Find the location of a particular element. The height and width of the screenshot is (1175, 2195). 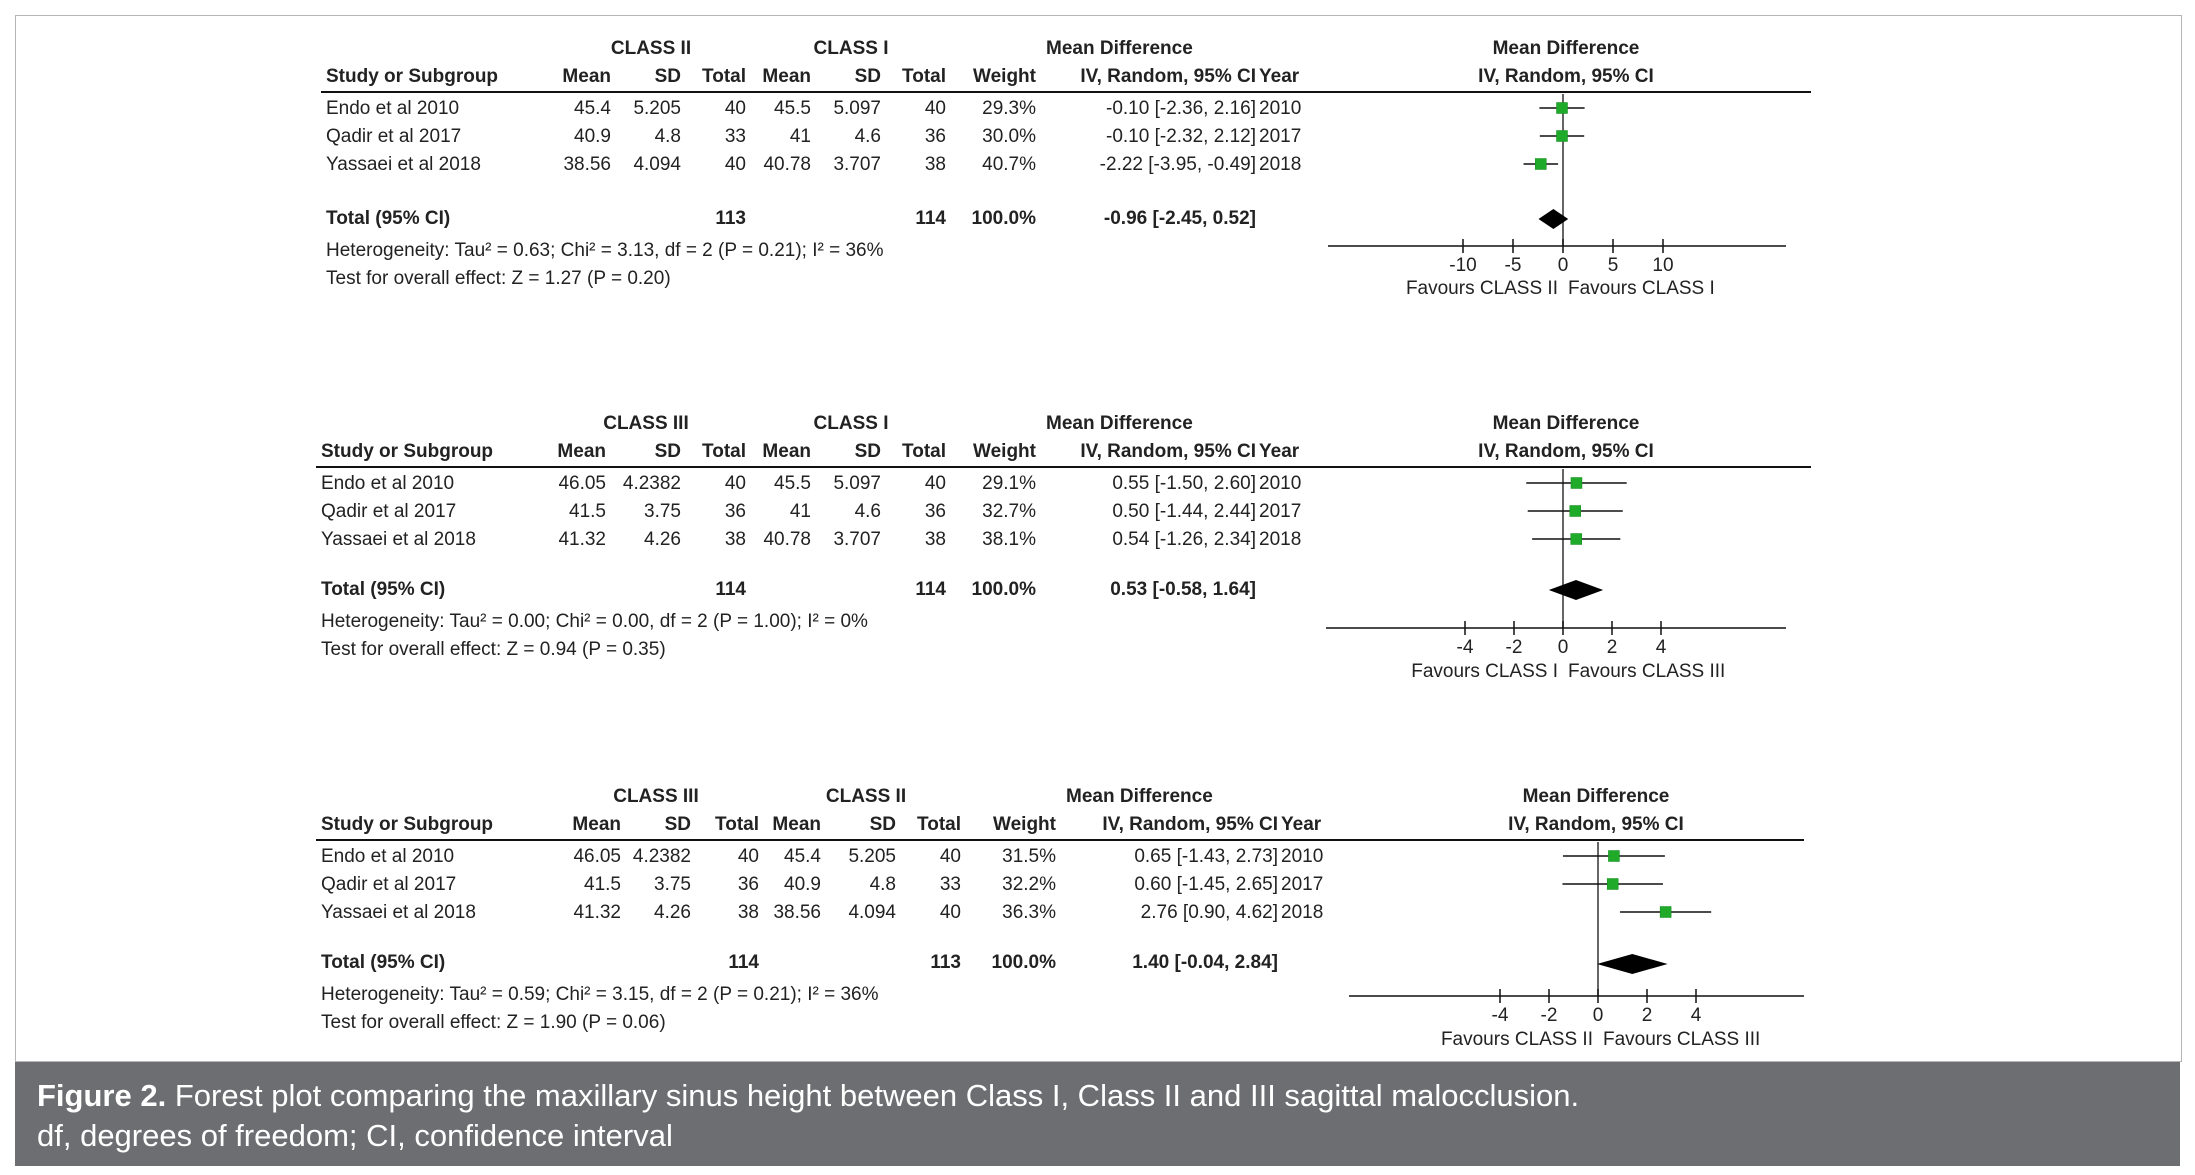

study-n1: 36 is located at coordinates (735, 511).